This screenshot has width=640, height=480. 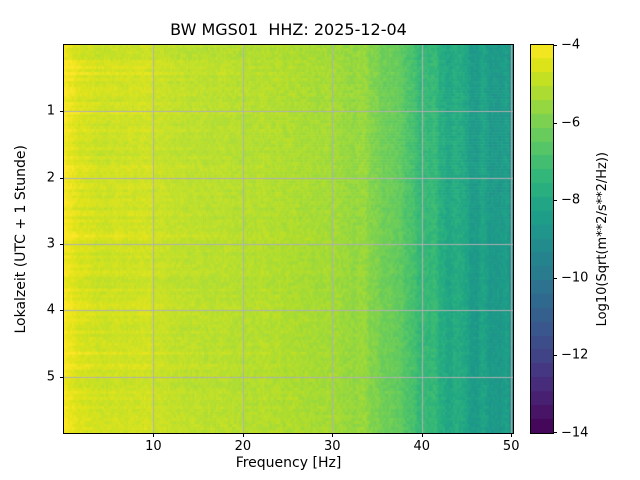 What do you see at coordinates (575, 355) in the screenshot?
I see `colorbar-tick-label: −12` at bounding box center [575, 355].